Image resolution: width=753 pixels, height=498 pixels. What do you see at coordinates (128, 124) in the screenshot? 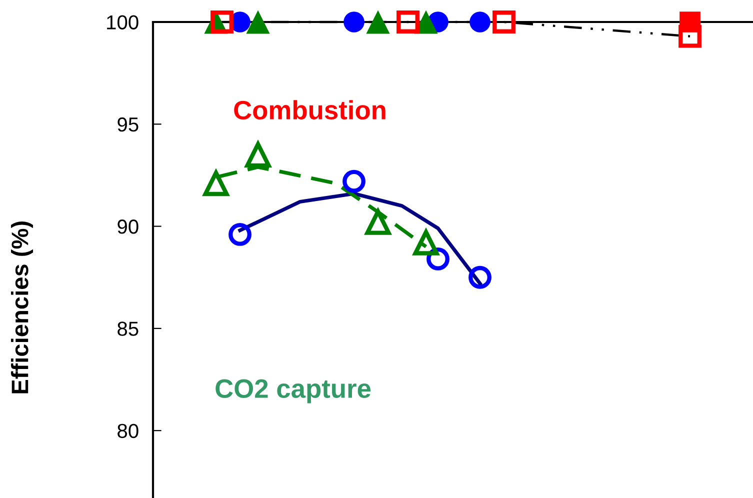
I see `y-tick-label: 95` at bounding box center [128, 124].